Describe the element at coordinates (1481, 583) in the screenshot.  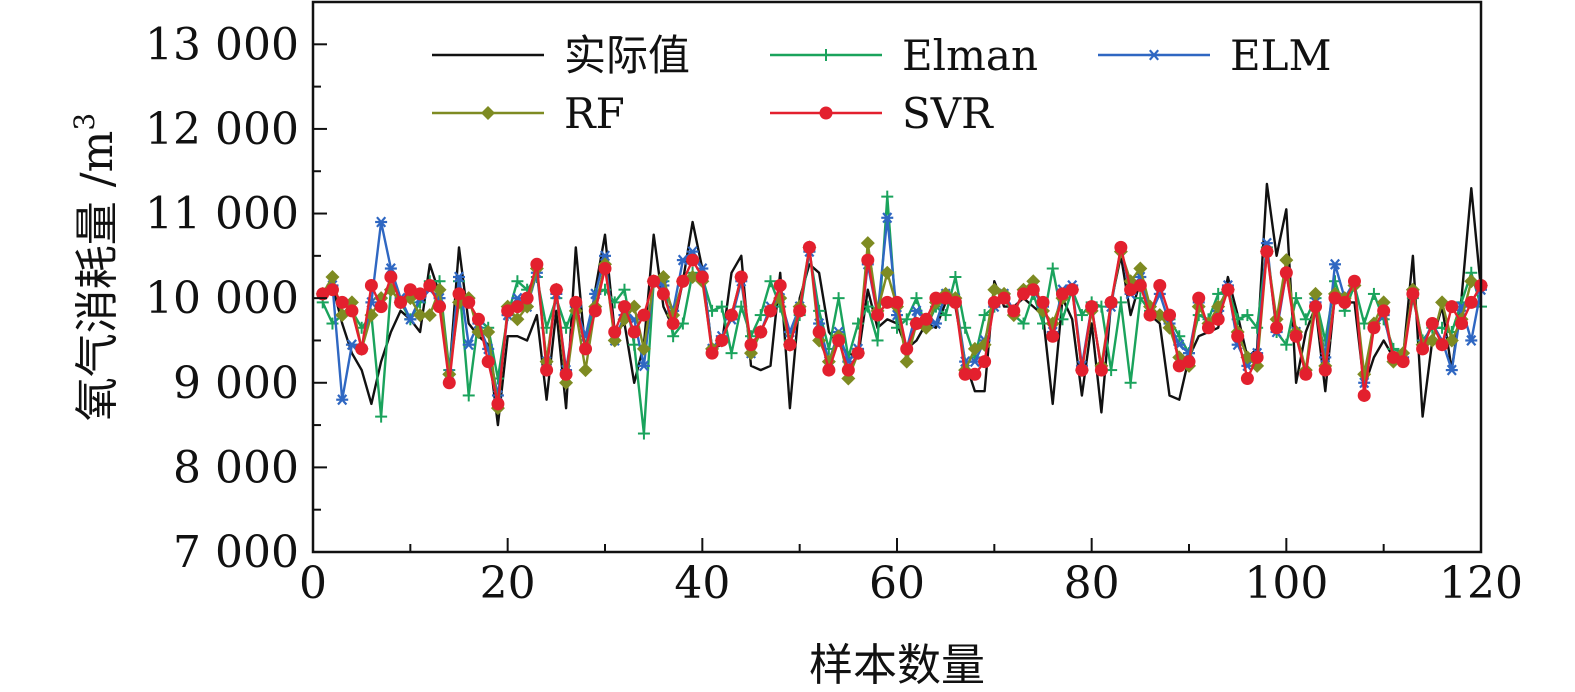
I see `x-tick-label: 120` at that location.